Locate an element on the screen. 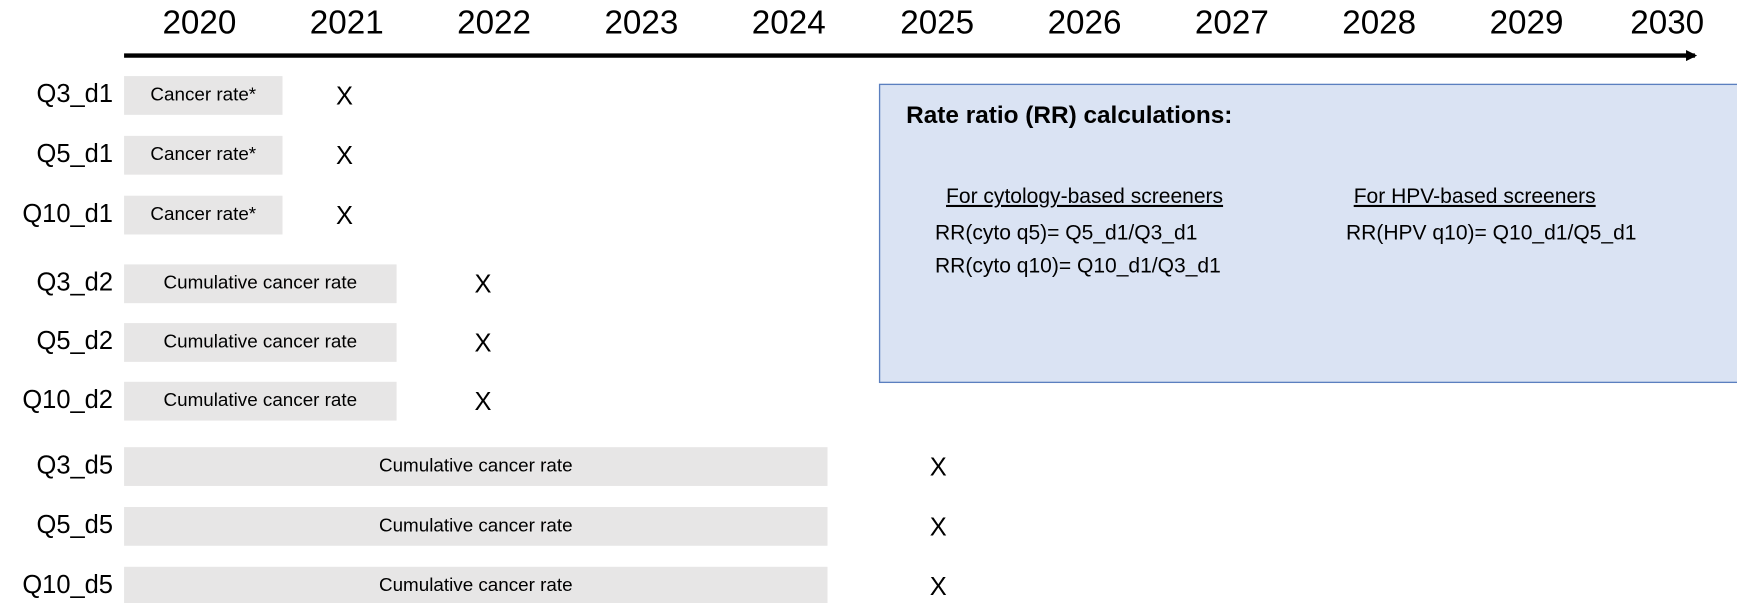  year-label: 2029 is located at coordinates (1527, 22).